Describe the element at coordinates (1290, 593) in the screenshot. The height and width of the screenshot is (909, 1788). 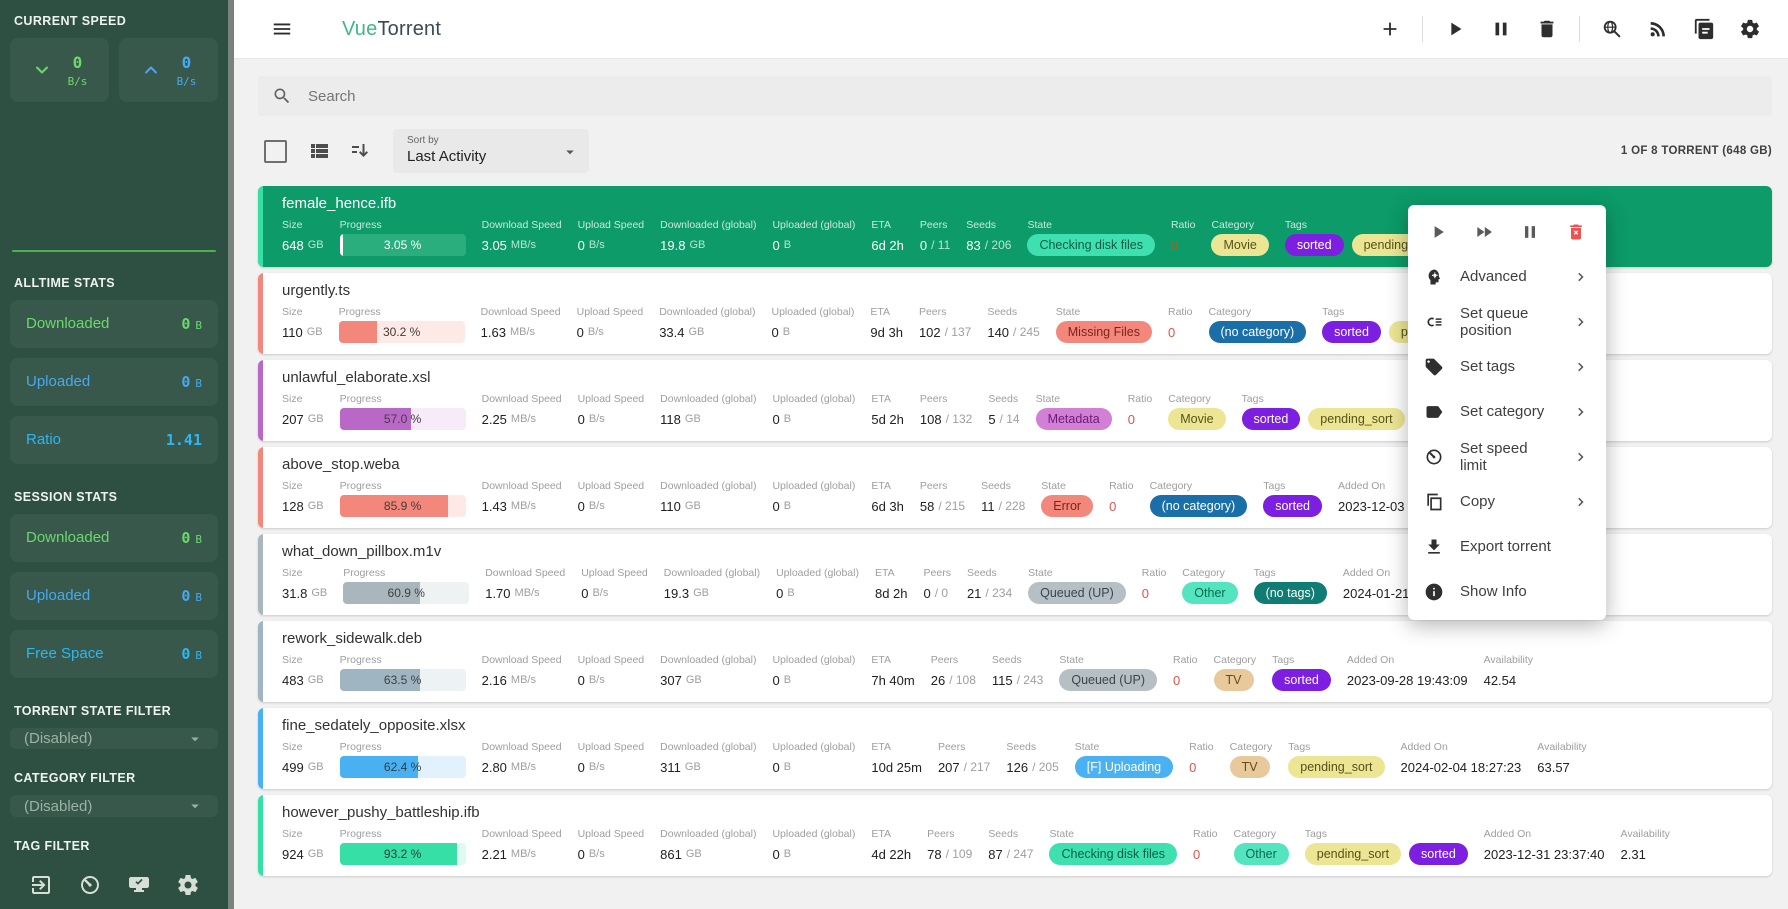
I see `col-value: (no tags)` at that location.